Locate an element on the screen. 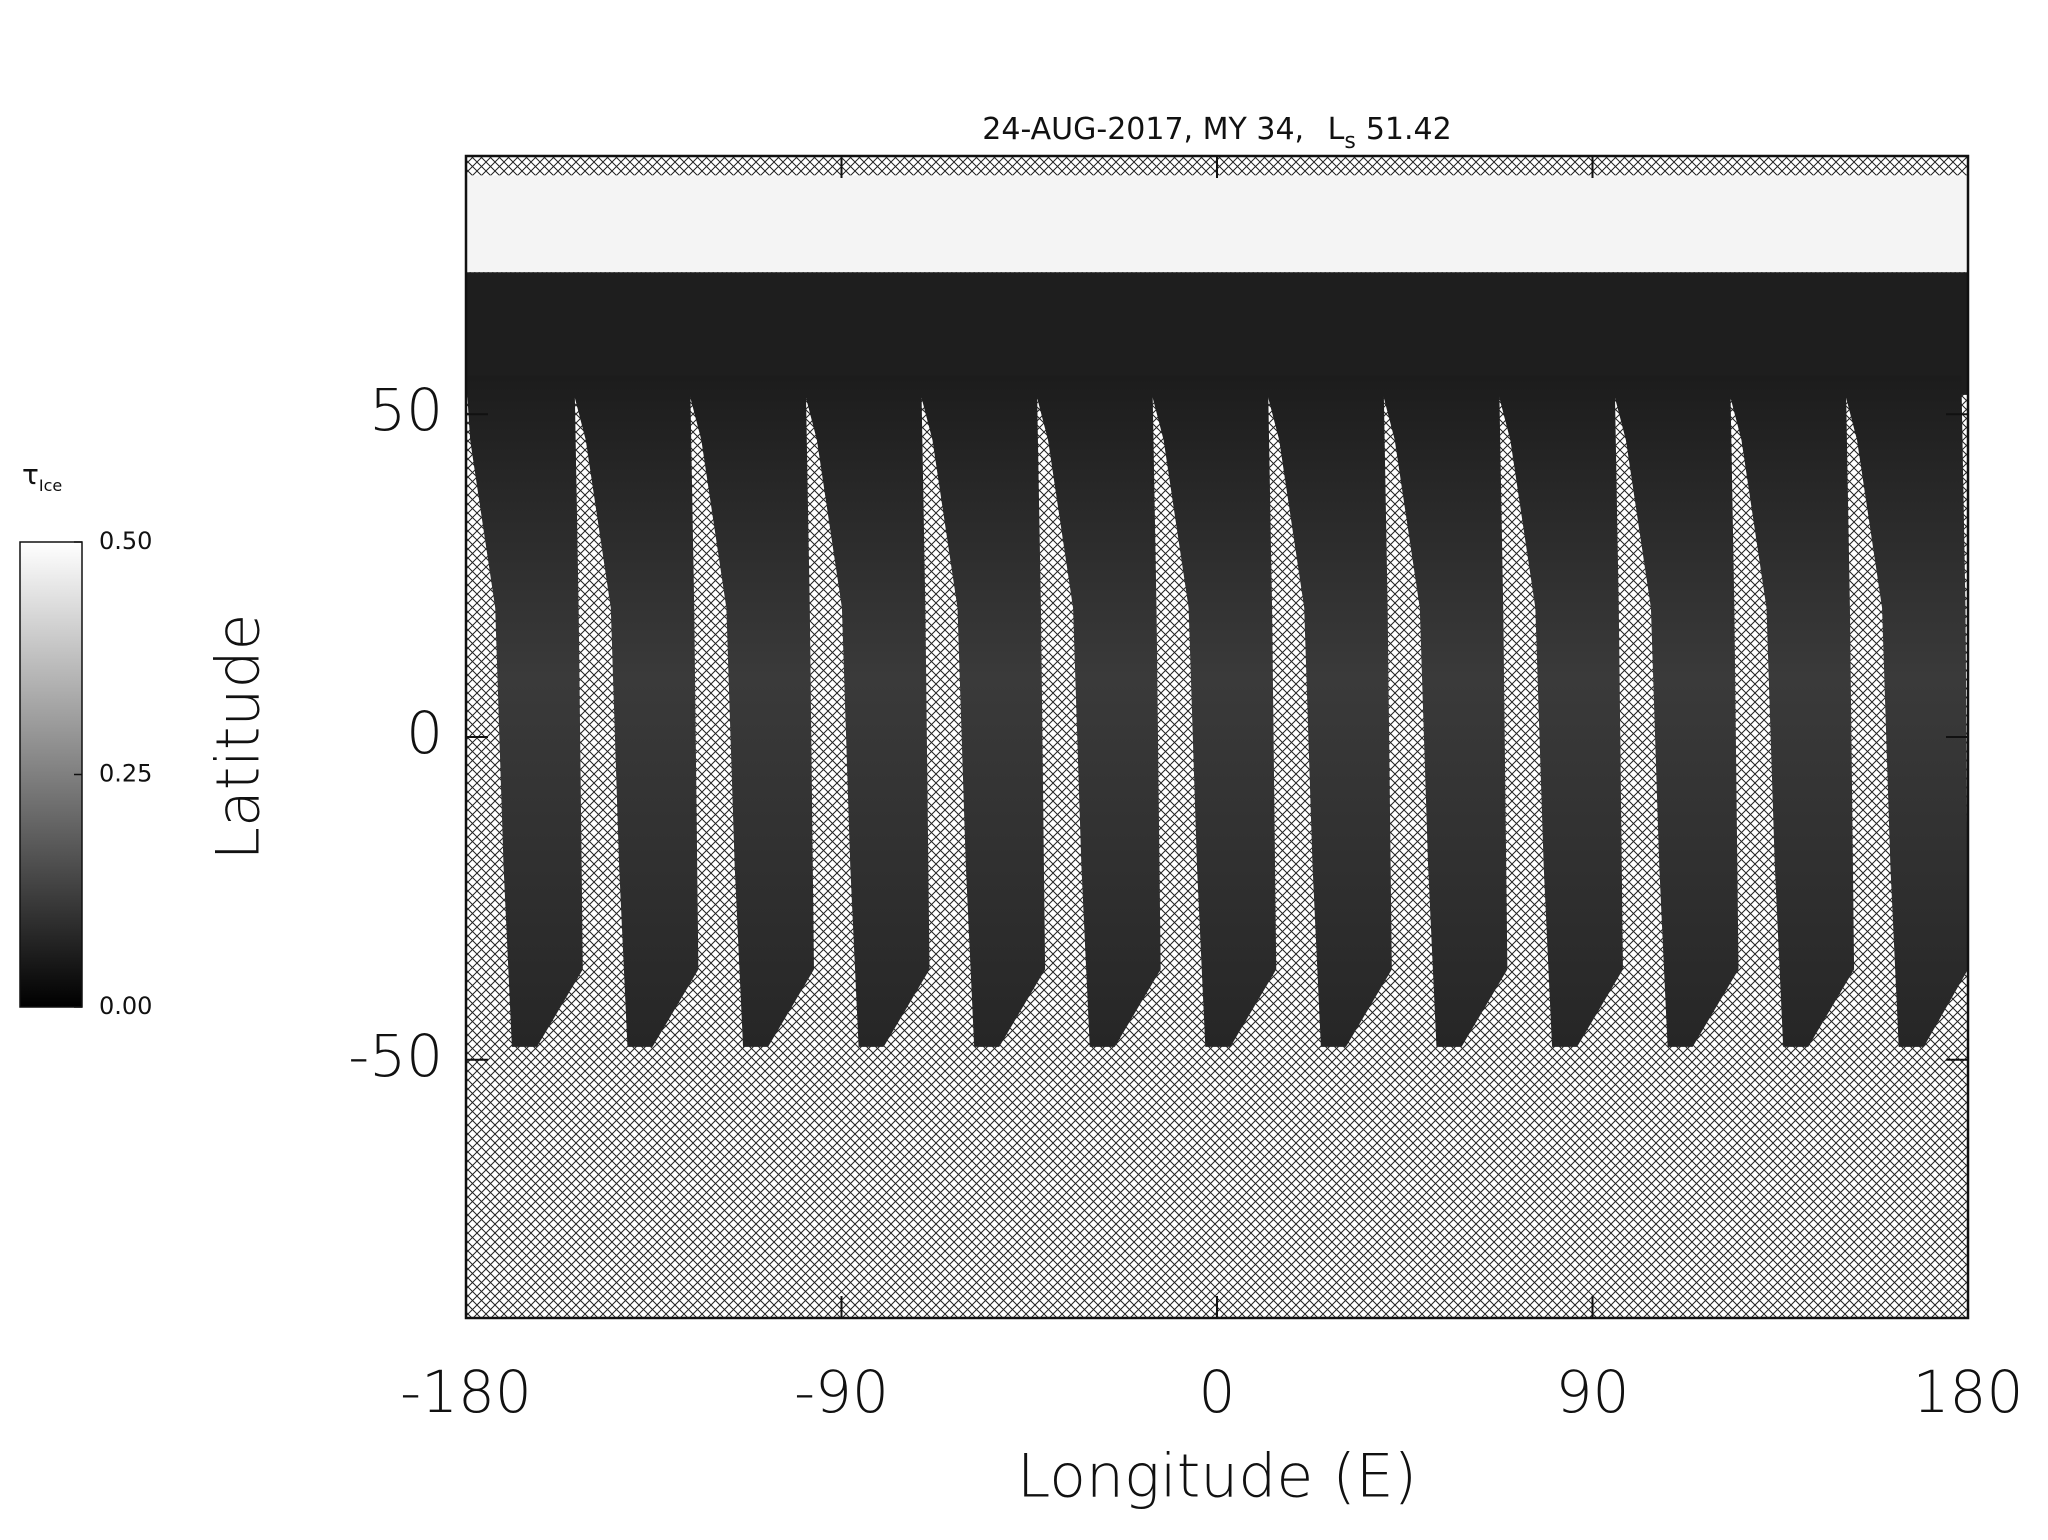 Image resolution: width=2048 pixels, height=1540 pixels. y-tick-label: 50 is located at coordinates (406, 410).